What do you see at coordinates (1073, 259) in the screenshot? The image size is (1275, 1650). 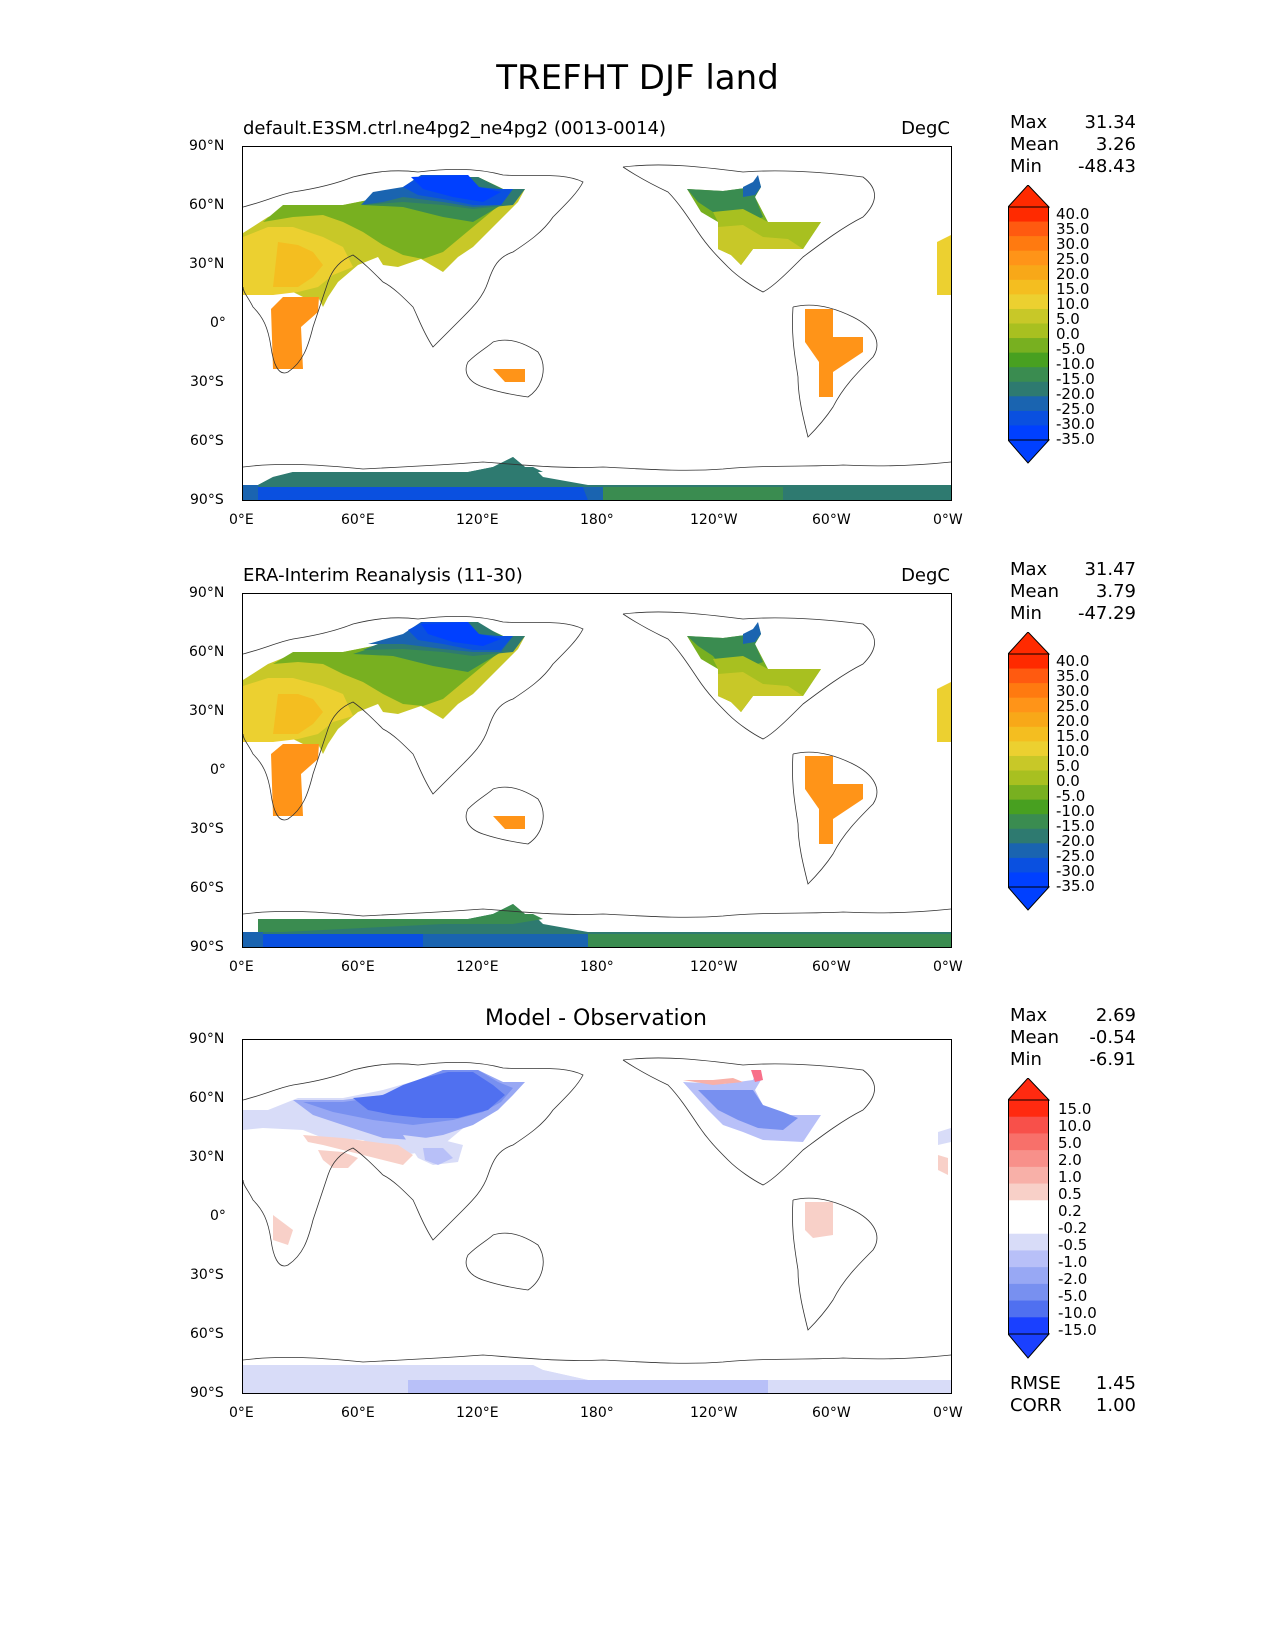 I see `colorbar-label: 25.0` at bounding box center [1073, 259].